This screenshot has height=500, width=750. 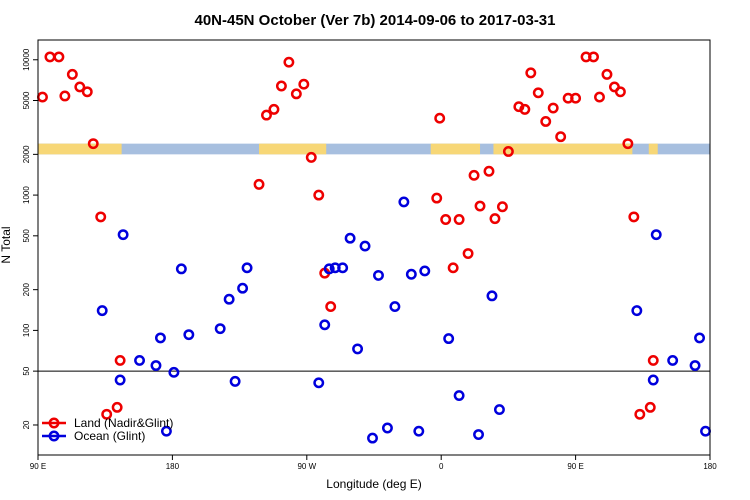 What do you see at coordinates (26, 59) in the screenshot?
I see `y-tick-label: 10000` at bounding box center [26, 59].